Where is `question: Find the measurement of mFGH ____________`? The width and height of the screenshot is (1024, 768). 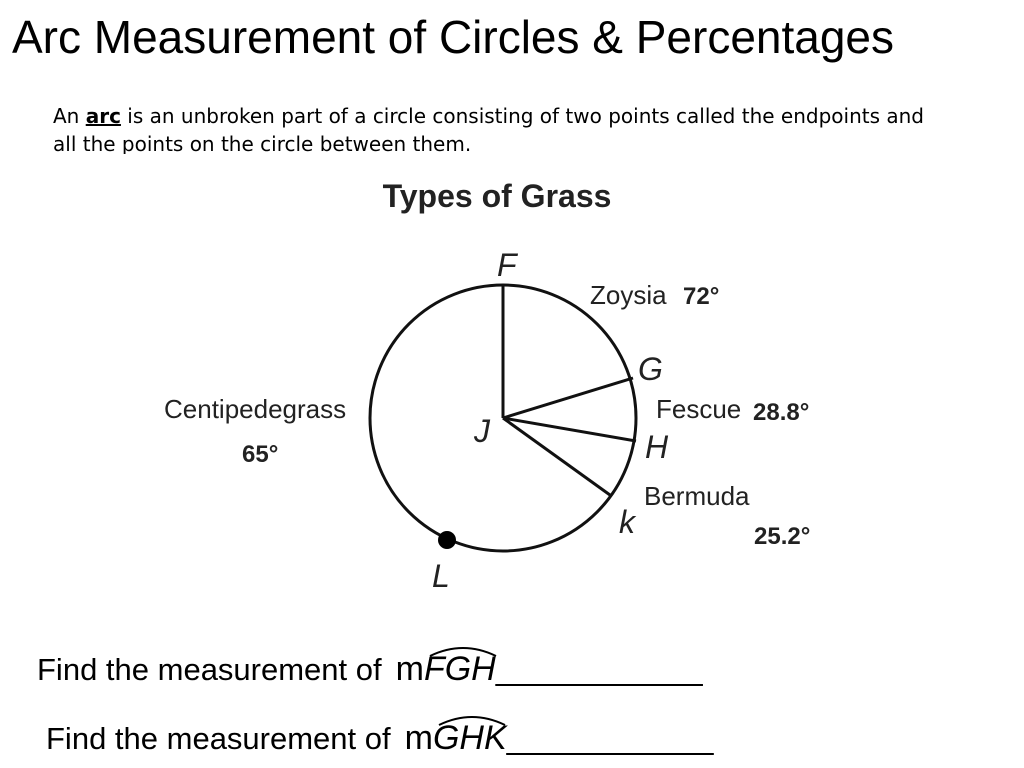
question: Find the measurement of mFGH ____________ is located at coordinates (370, 668).